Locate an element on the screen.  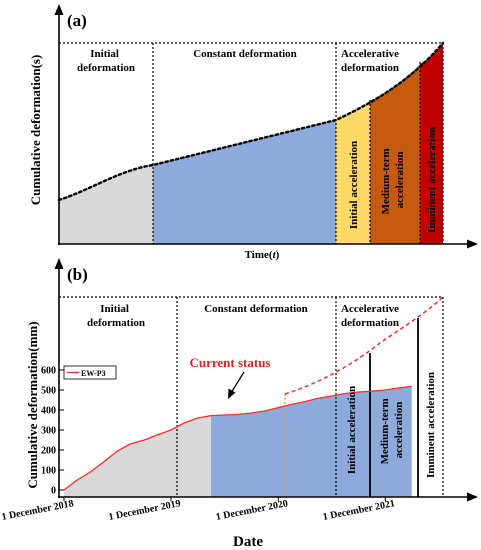
stage-label-initial: Initial deformation is located at coordinates (106, 61).